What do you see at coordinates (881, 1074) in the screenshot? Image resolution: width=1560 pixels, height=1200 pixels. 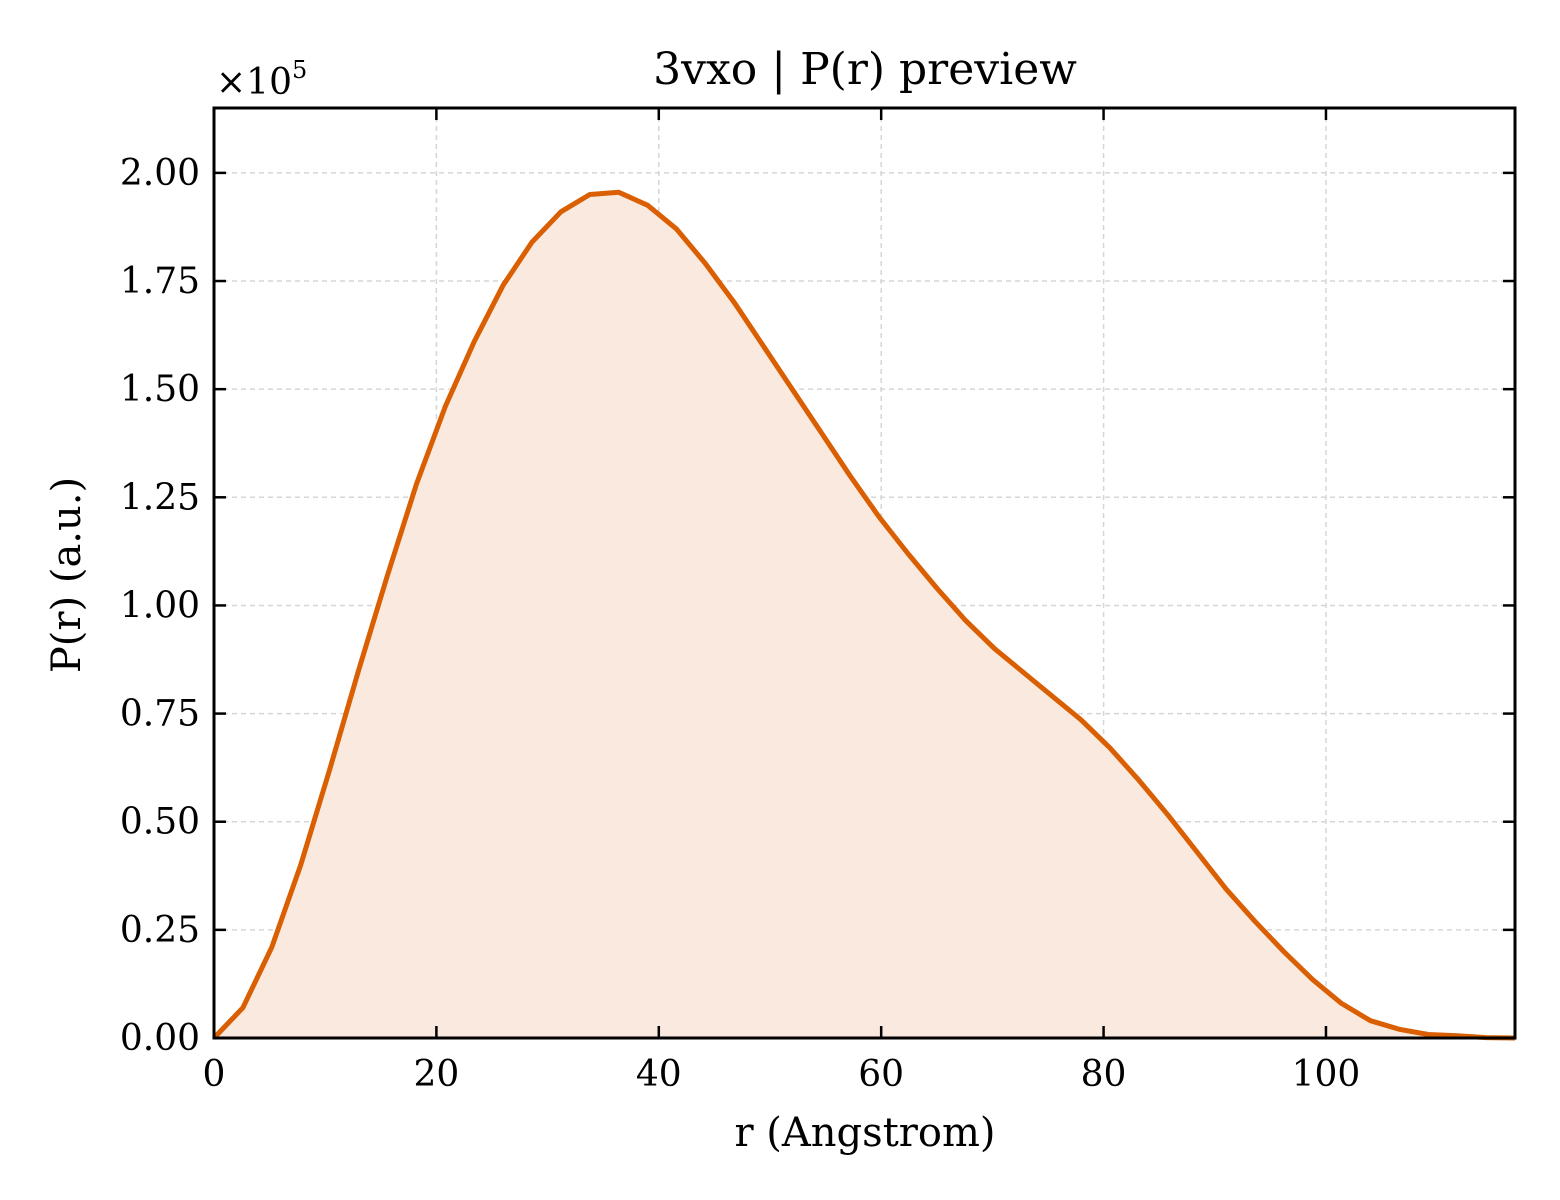 I see `x-tick-label: 60` at bounding box center [881, 1074].